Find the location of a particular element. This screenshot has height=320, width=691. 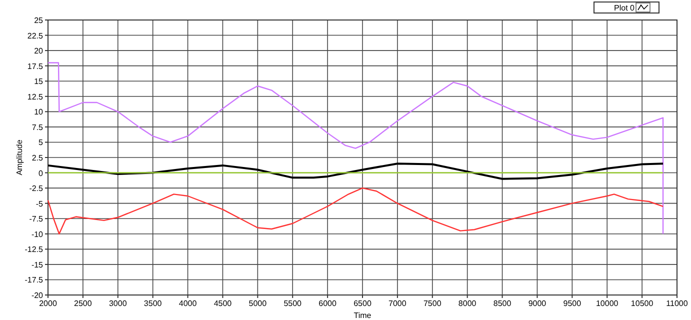

x-tick-label: 10000 is located at coordinates (607, 303).